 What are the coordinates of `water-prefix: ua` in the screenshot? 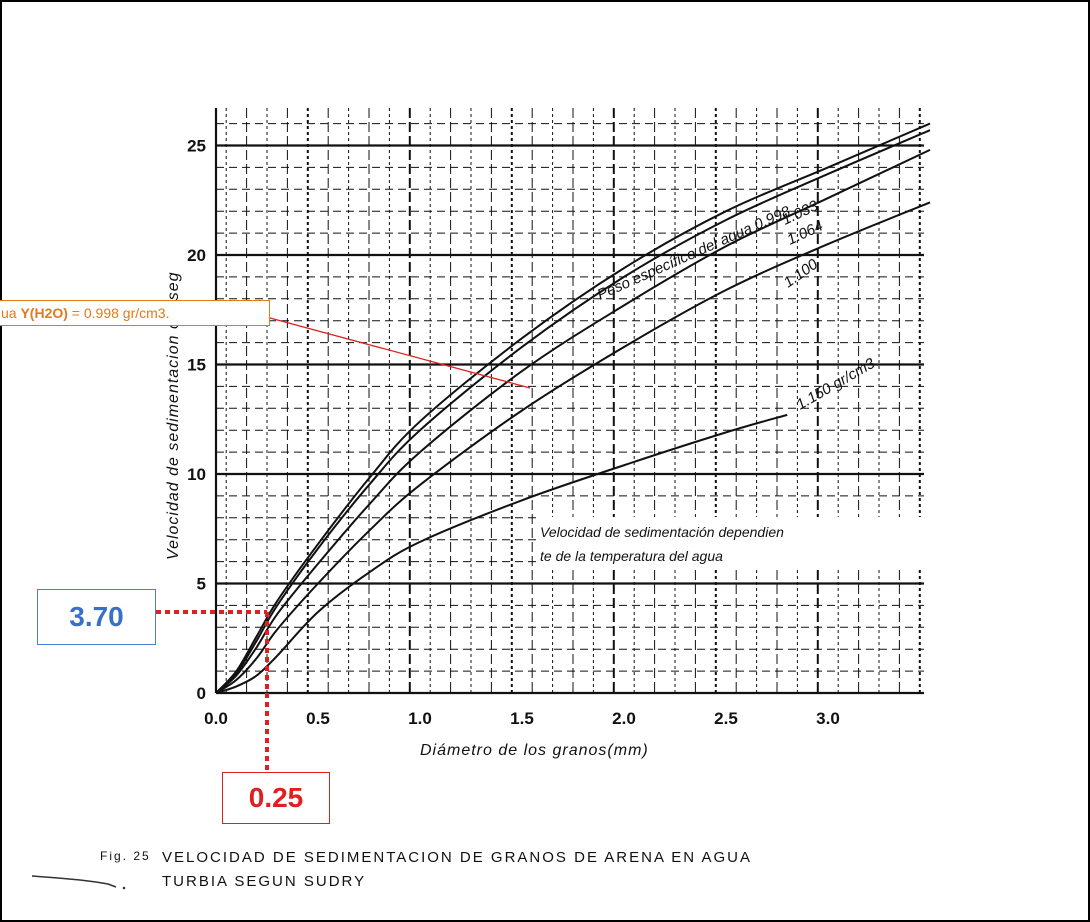 It's located at (11, 313).